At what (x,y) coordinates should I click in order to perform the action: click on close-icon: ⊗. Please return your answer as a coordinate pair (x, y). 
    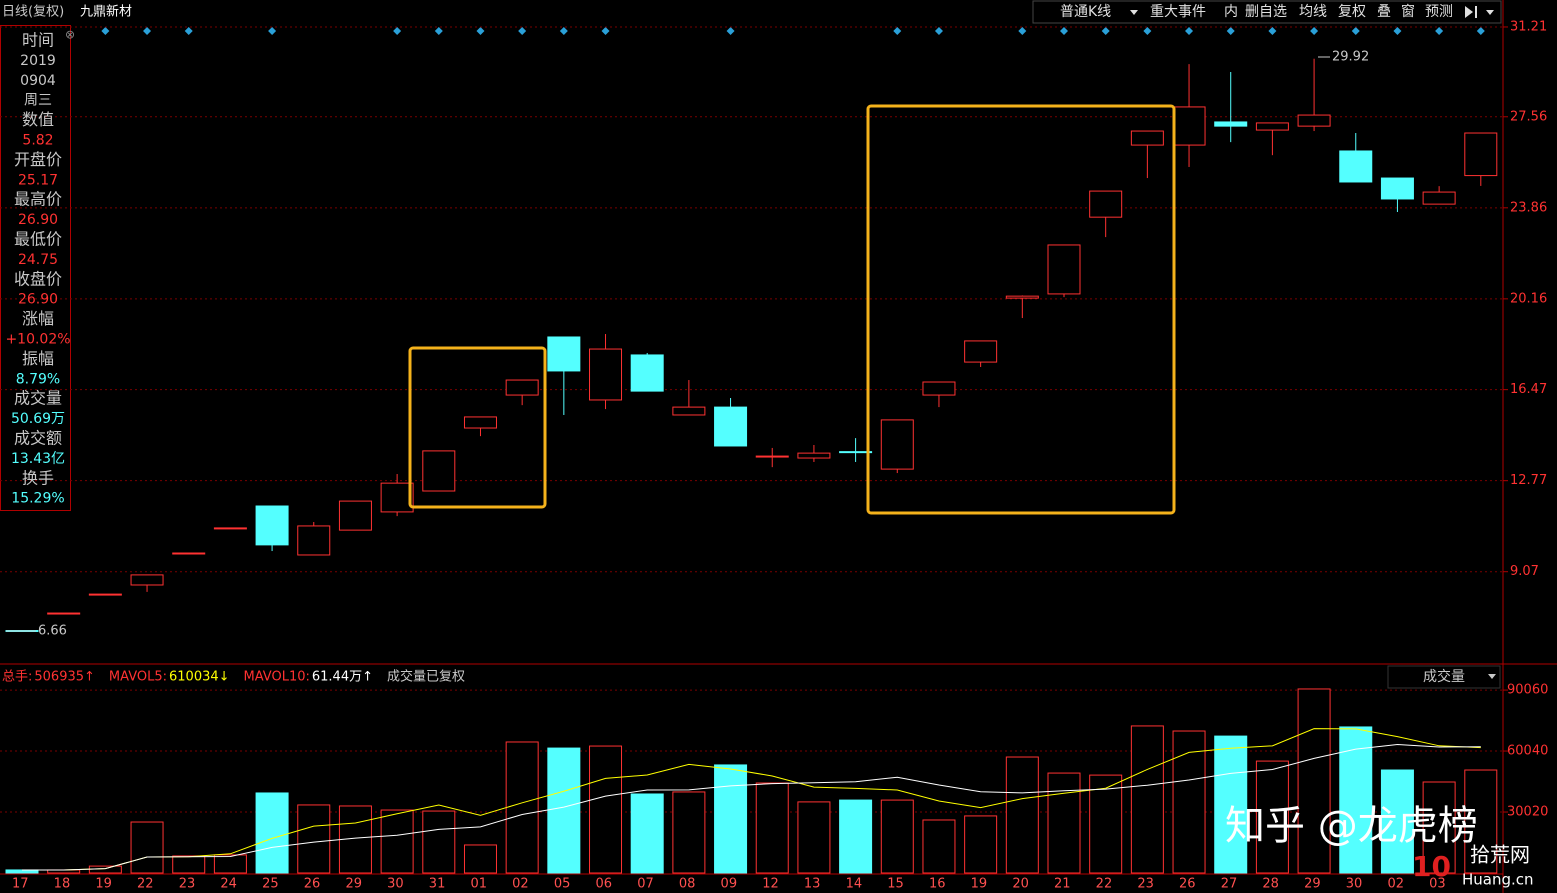
    Looking at the image, I should click on (70, 35).